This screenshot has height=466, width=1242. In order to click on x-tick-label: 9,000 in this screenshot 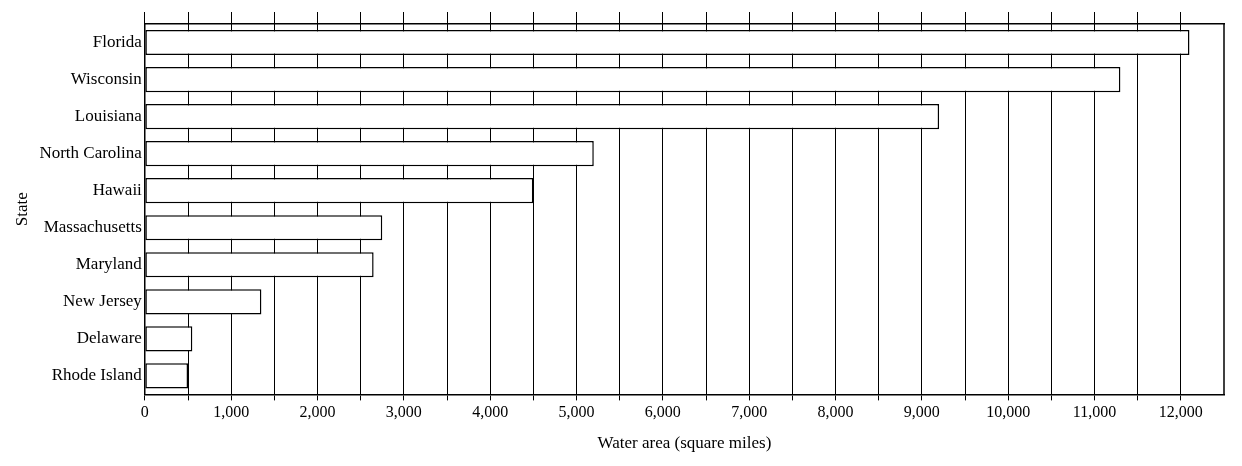, I will do `click(921, 412)`.